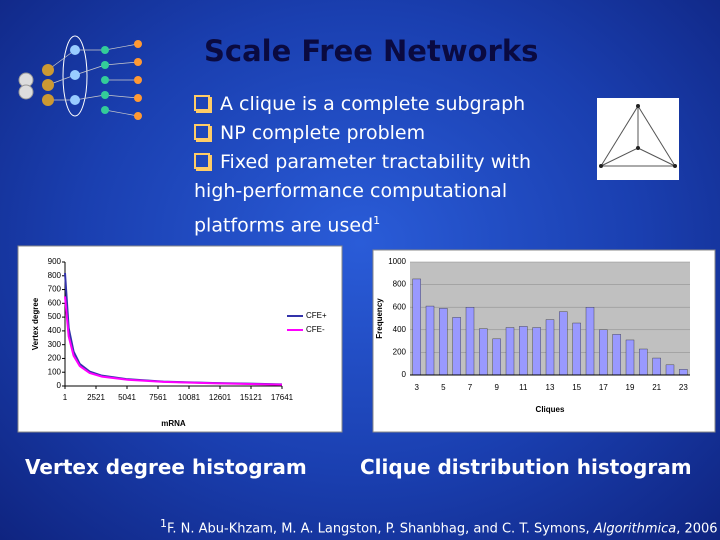  What do you see at coordinates (550, 387) in the screenshot?
I see `x-tick-label: 13` at bounding box center [550, 387].